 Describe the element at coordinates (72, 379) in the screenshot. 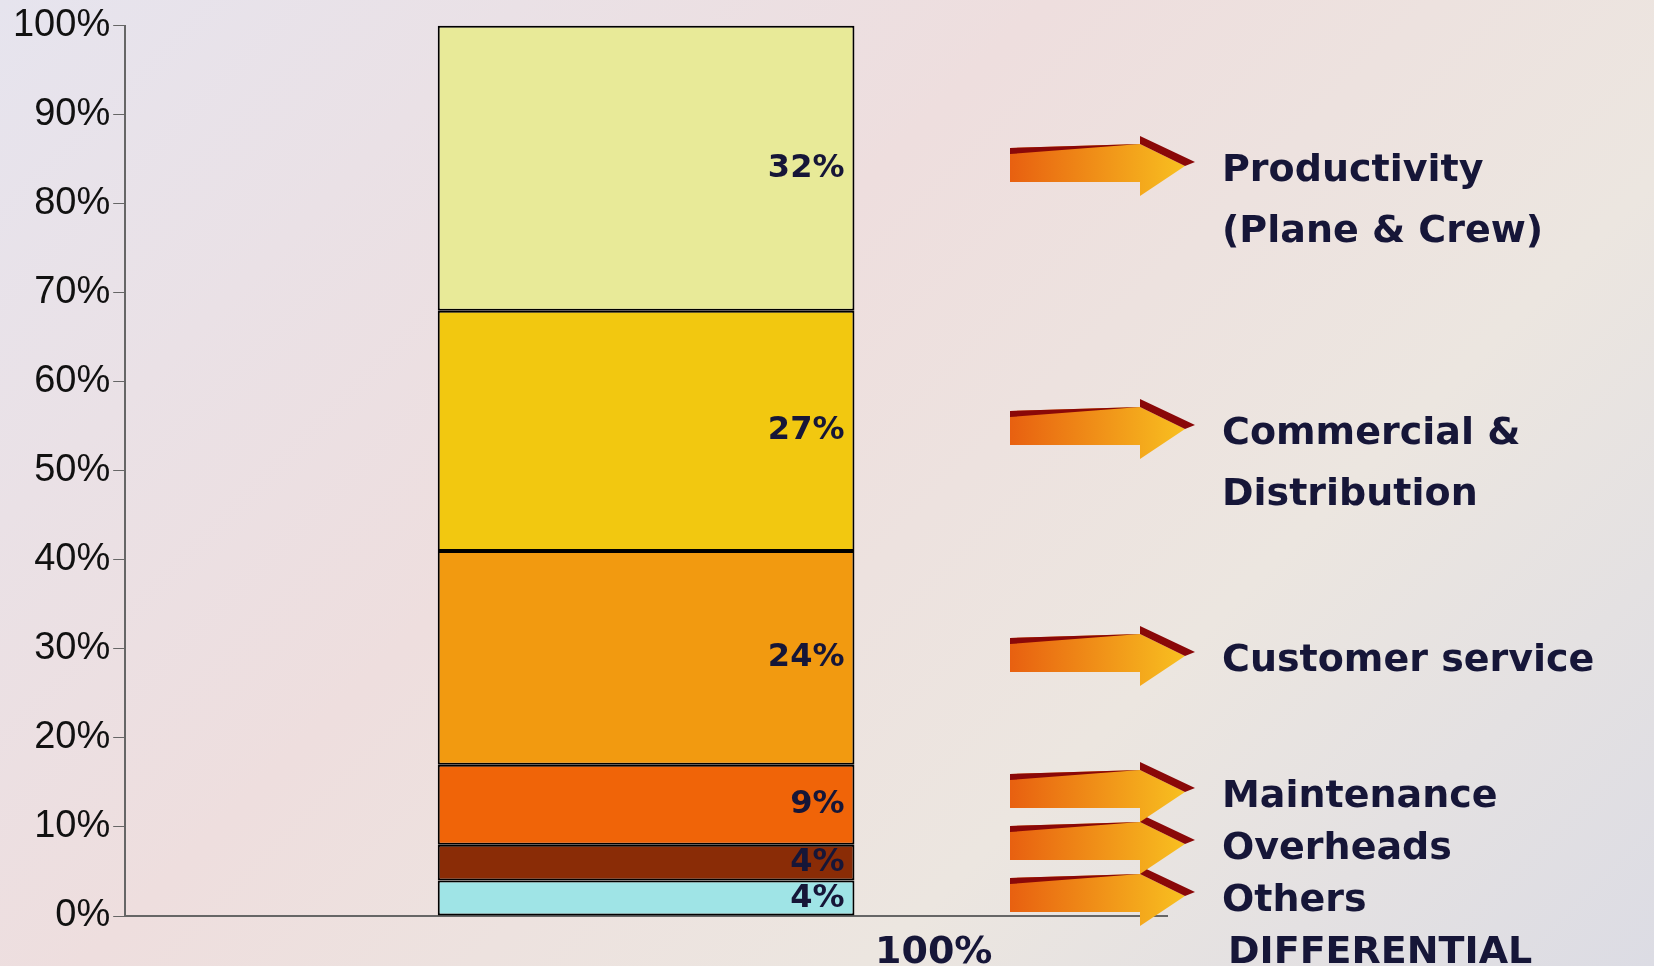

I see `y-tick-label: 60%` at that location.